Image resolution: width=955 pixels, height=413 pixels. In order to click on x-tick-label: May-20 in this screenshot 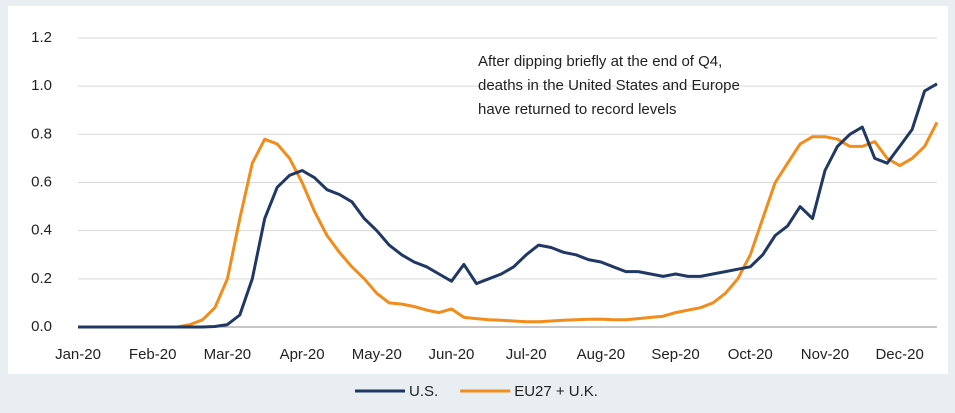, I will do `click(377, 354)`.